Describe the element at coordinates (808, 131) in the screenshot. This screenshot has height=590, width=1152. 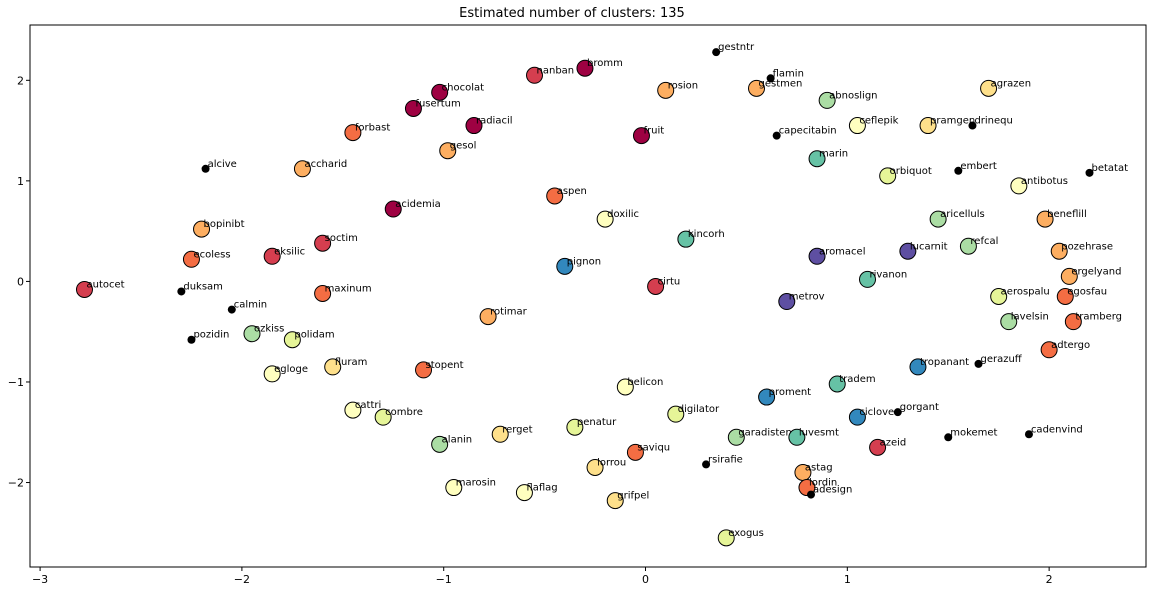
I see `point-label: capecitabin` at that location.